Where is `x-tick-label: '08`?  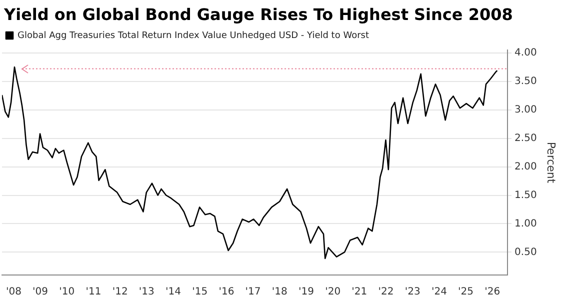 x-tick-label: '08 is located at coordinates (14, 292).